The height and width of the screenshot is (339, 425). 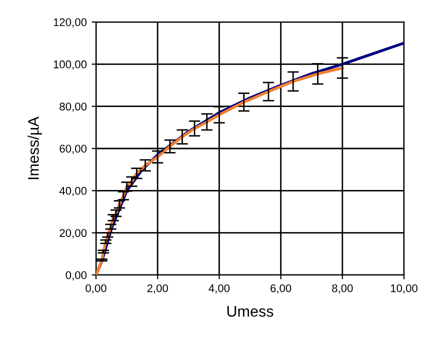 I want to click on x-tick-label: 0,00, so click(x=96, y=289).